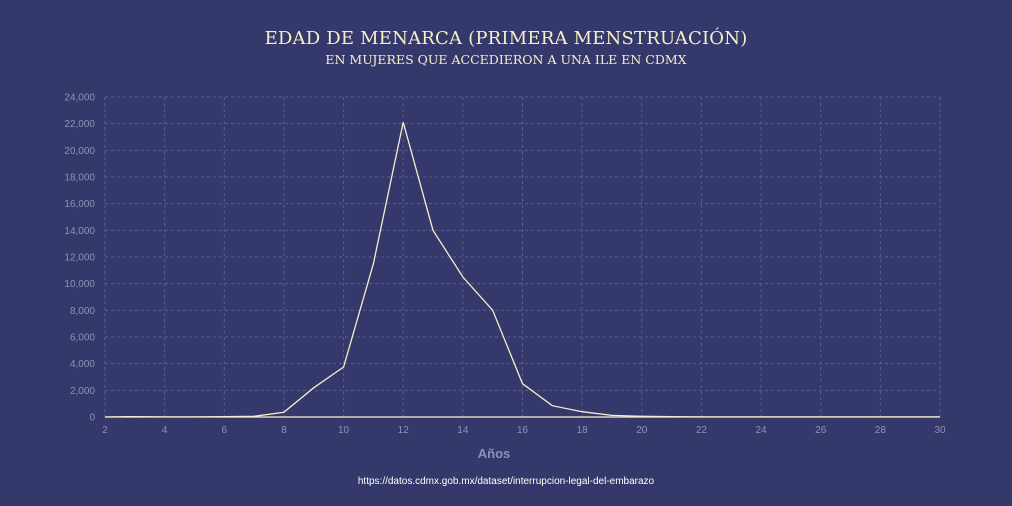 The image size is (1012, 506). Describe the element at coordinates (82, 311) in the screenshot. I see `y-tick-label: 8,000` at that location.